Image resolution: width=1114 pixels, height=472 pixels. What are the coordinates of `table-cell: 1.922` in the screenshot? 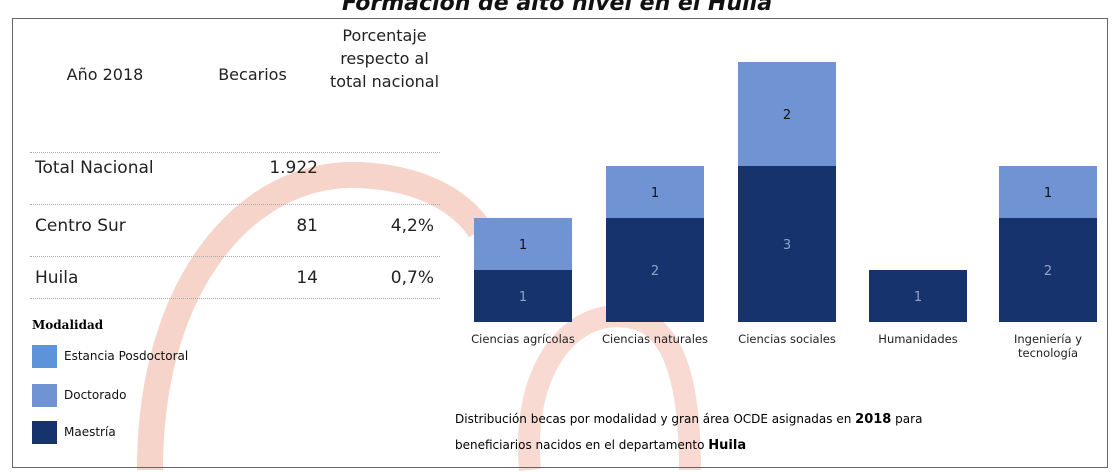 It's located at (293, 168).